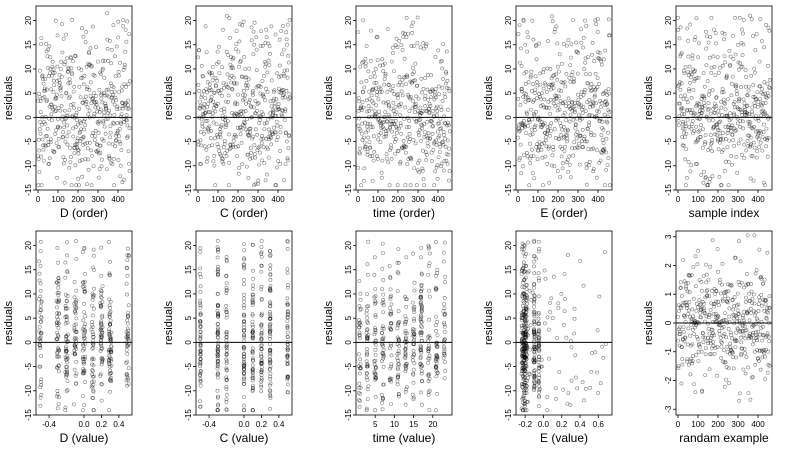 This screenshot has height=450, width=800. I want to click on x-tick-label: 200, so click(78, 199).